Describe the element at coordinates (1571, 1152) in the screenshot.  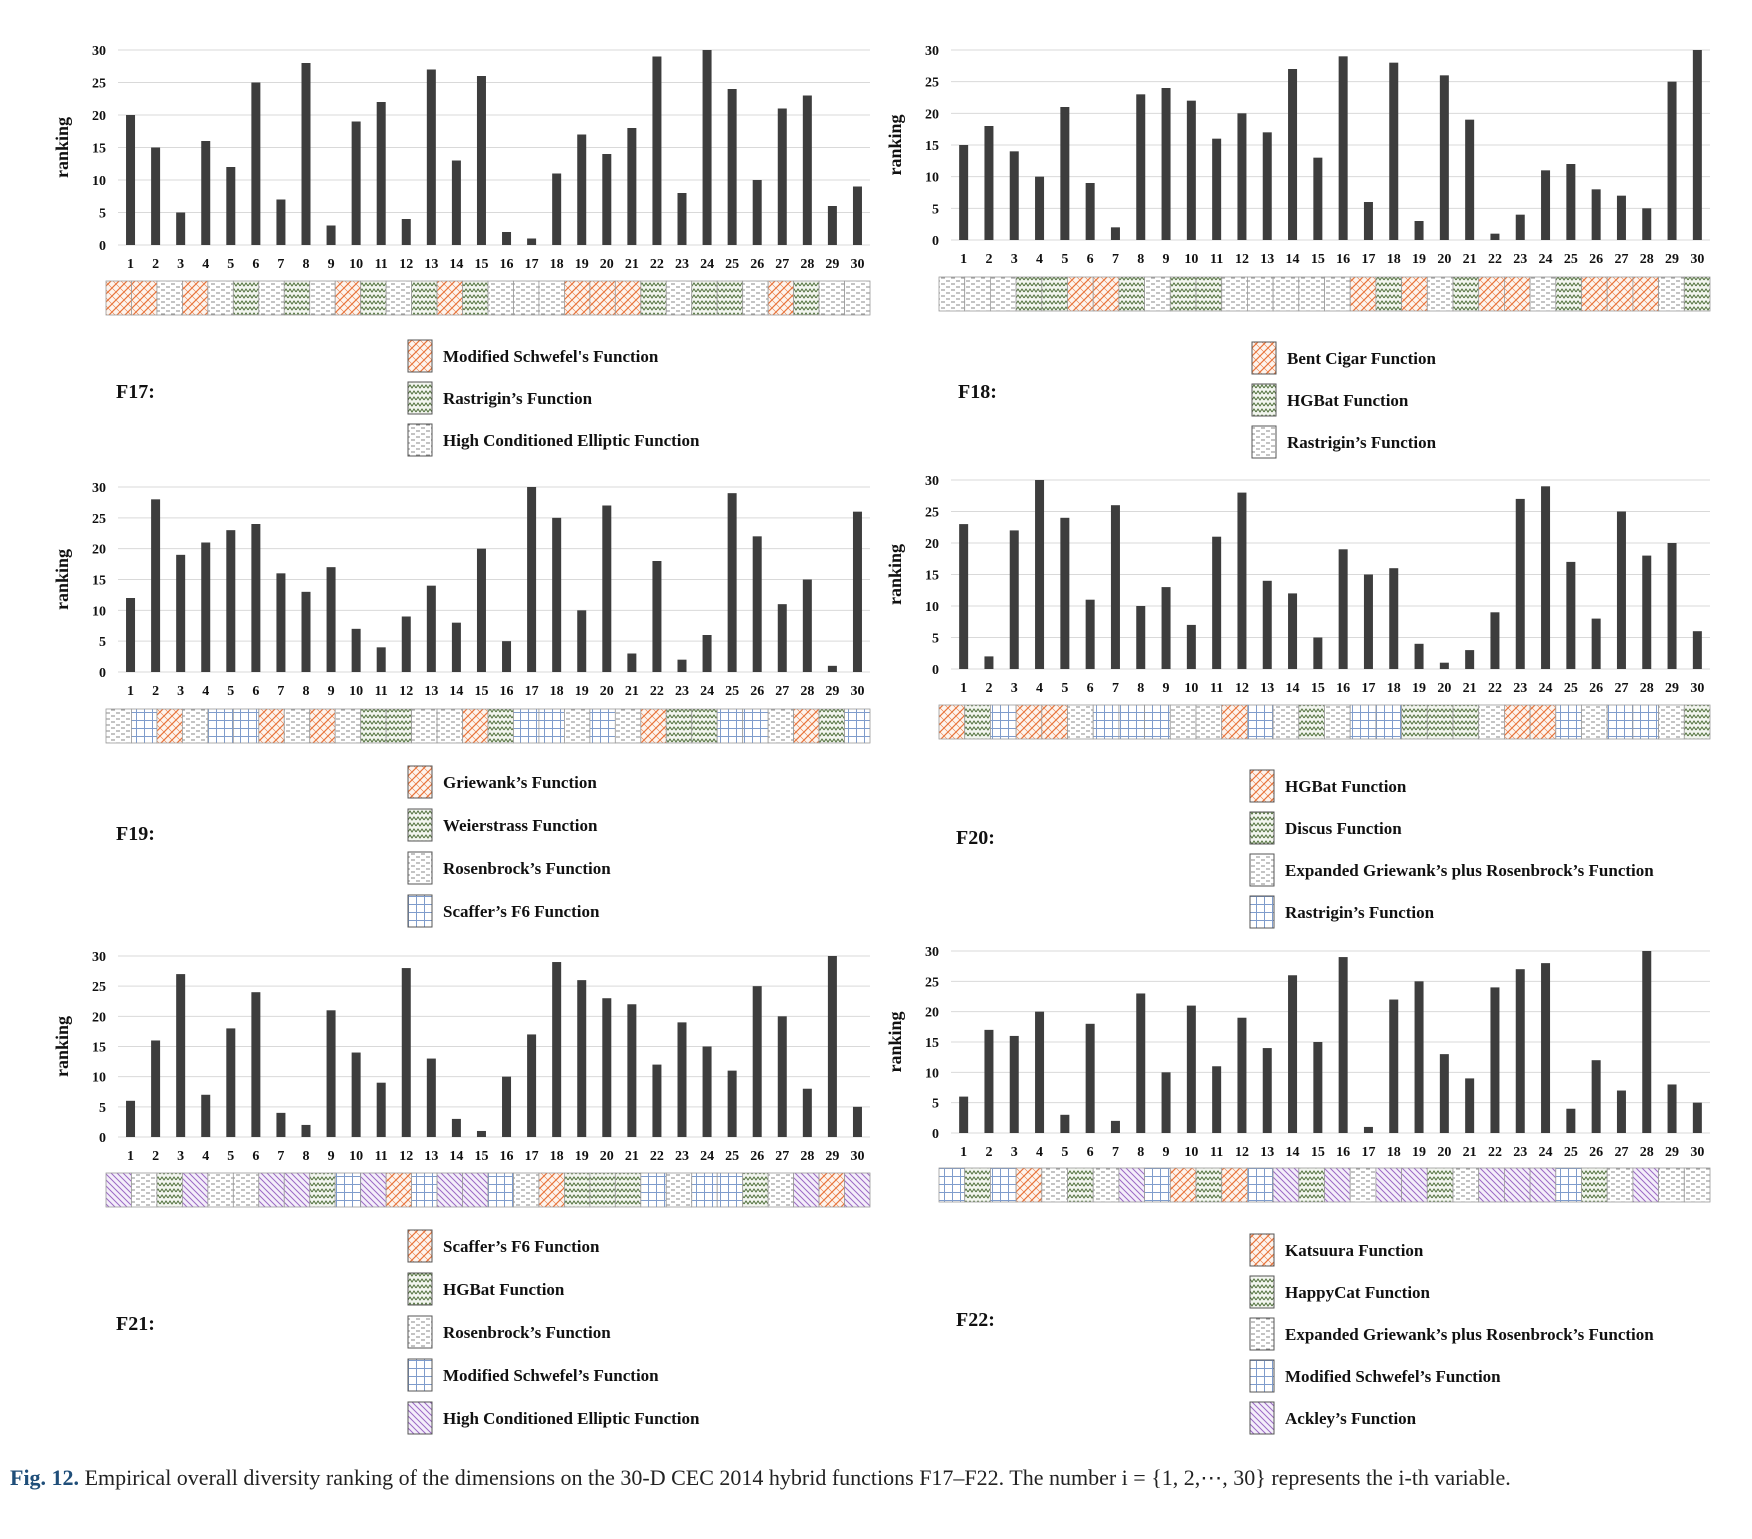
I see `x-tick-label: 25` at that location.